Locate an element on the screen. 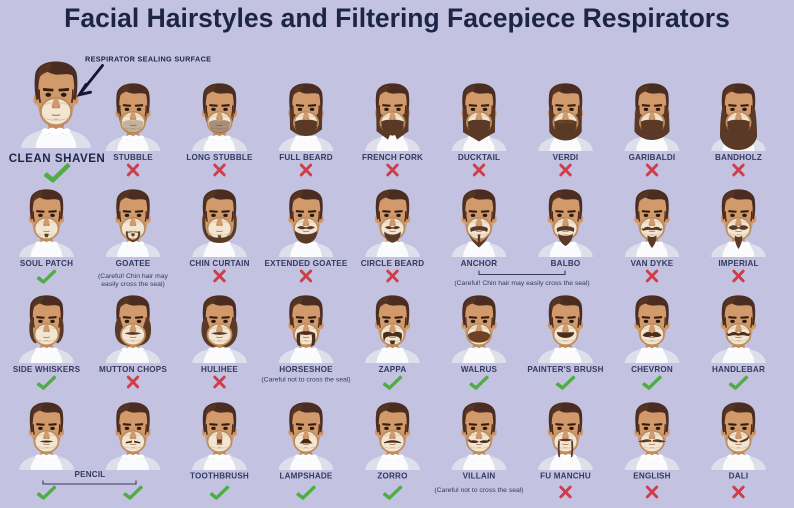  svg-text: TOOTHBRUSH is located at coordinates (219, 476).